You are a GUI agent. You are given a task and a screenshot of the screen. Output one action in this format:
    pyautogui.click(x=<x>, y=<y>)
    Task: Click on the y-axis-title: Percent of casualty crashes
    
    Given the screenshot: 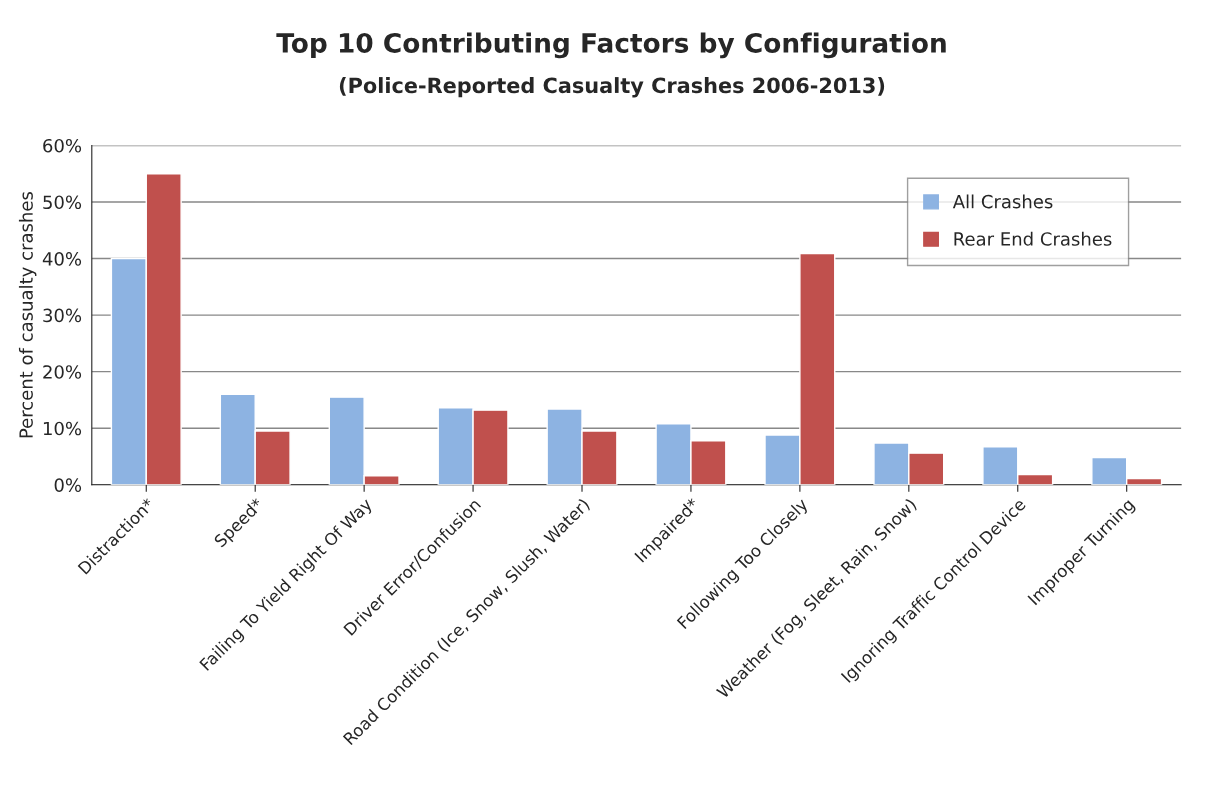 What is the action you would take?
    pyautogui.click(x=27, y=315)
    